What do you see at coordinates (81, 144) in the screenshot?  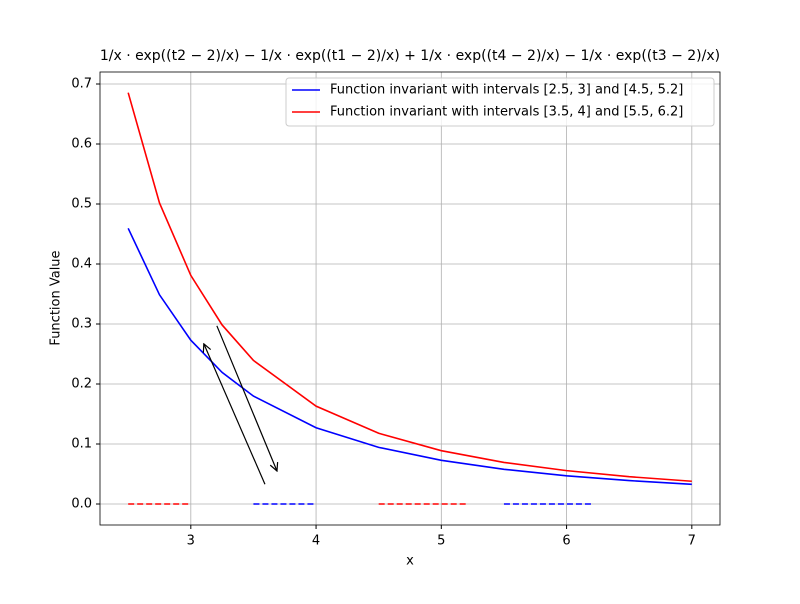 I see `y-tick-label: 0.6` at bounding box center [81, 144].